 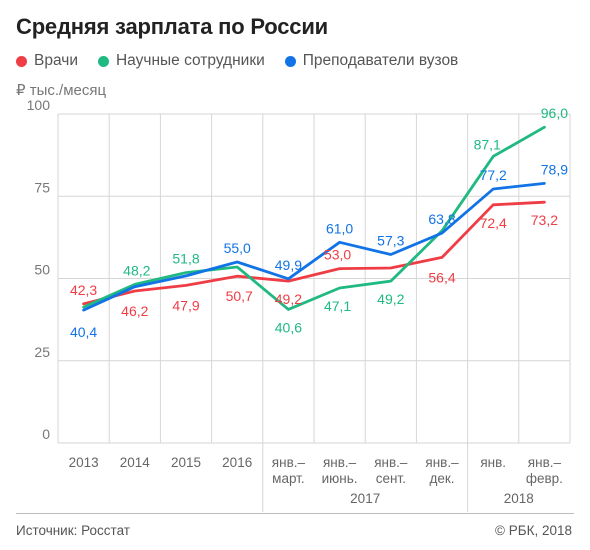 I want to click on data-label: 51,8, so click(x=185, y=259).